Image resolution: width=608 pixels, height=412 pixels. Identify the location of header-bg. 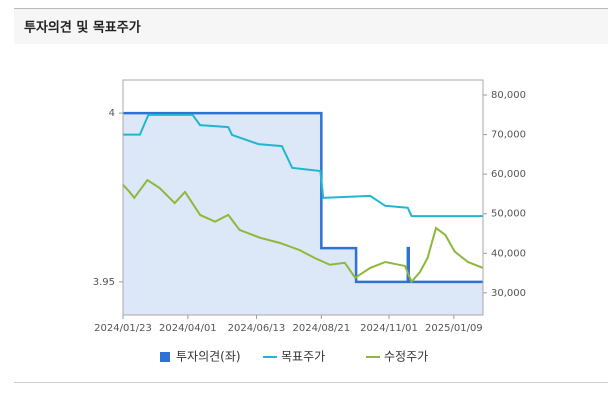
(311, 26).